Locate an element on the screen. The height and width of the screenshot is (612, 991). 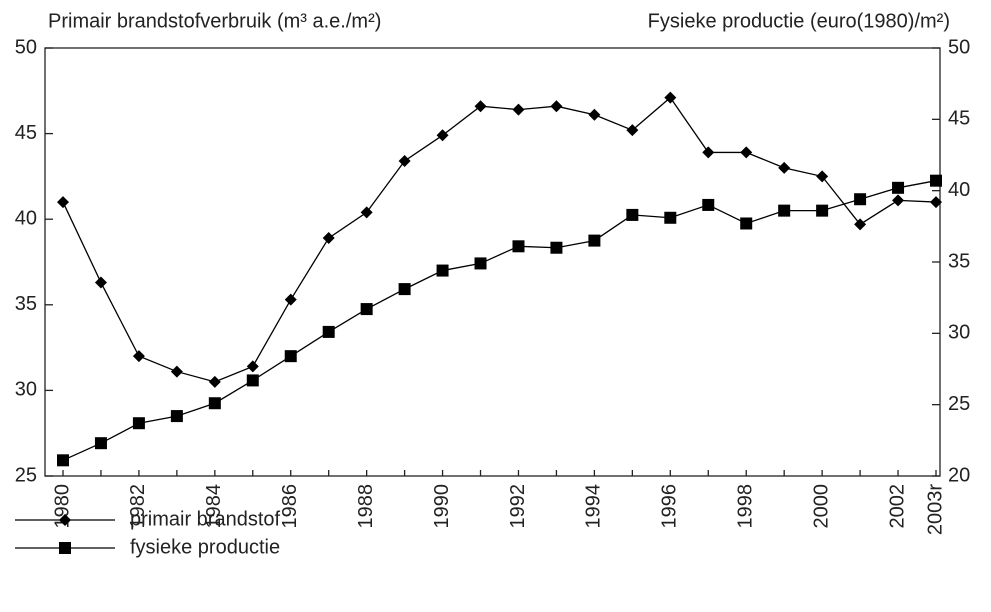
x-tick-label: 1994 is located at coordinates (594, 506).